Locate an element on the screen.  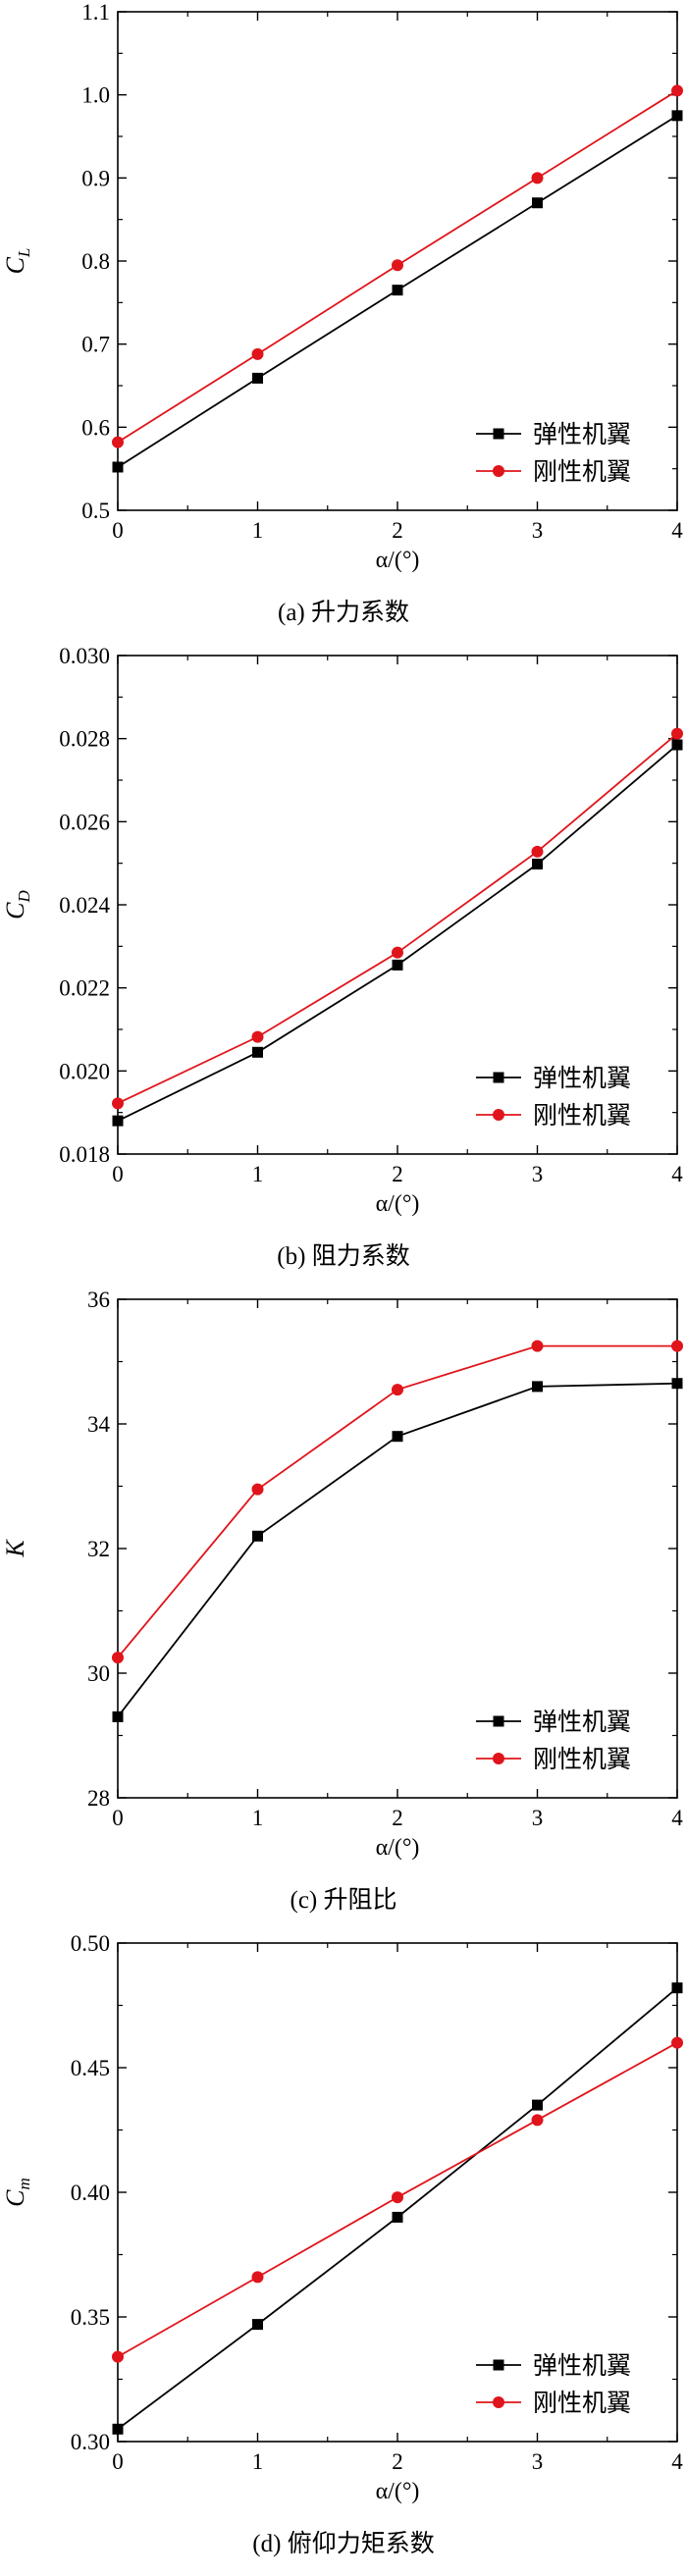
y-tick-label: 28 is located at coordinates (98, 1798).